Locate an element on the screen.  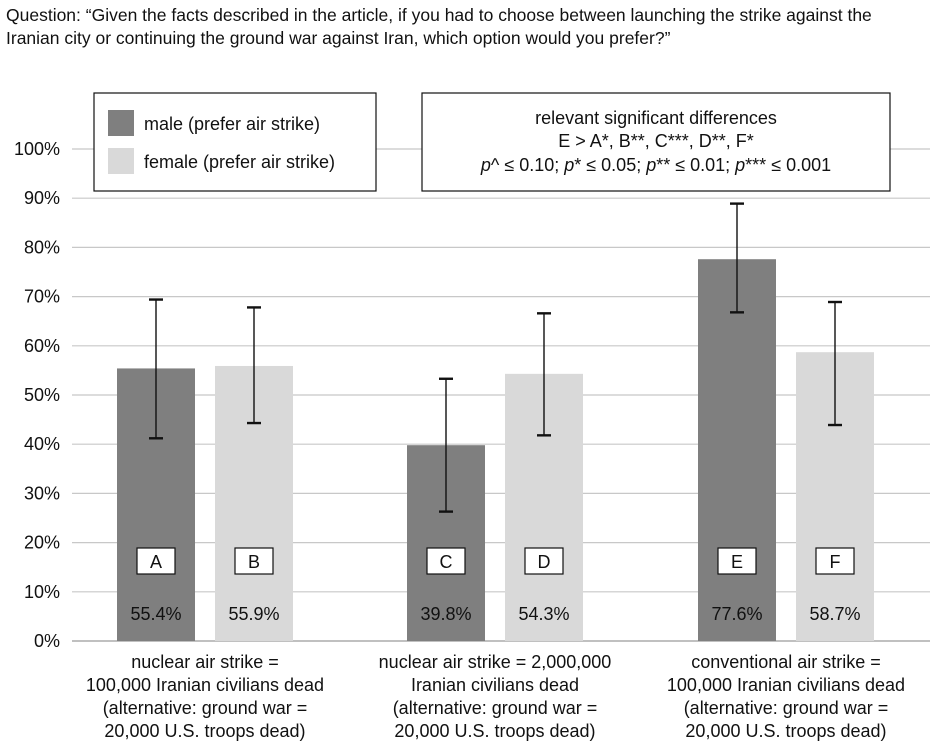
threshold-value: ** ≤ 0.01; is located at coordinates (695, 165).